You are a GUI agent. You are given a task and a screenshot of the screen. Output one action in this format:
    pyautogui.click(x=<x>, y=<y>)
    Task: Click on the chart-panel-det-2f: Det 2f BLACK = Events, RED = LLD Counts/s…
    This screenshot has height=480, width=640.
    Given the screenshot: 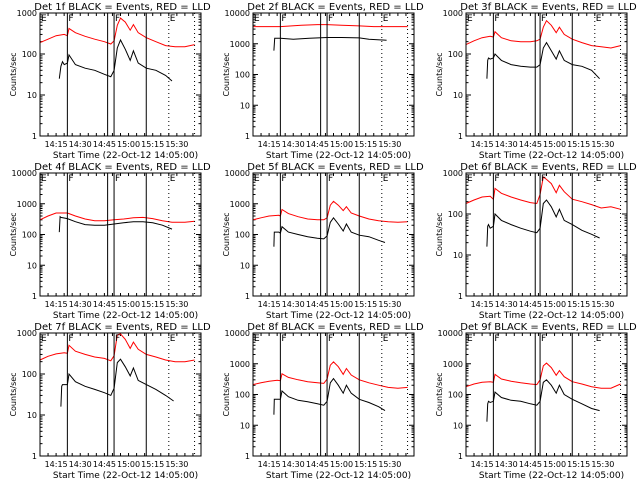 What is the action you would take?
    pyautogui.click(x=323, y=81)
    